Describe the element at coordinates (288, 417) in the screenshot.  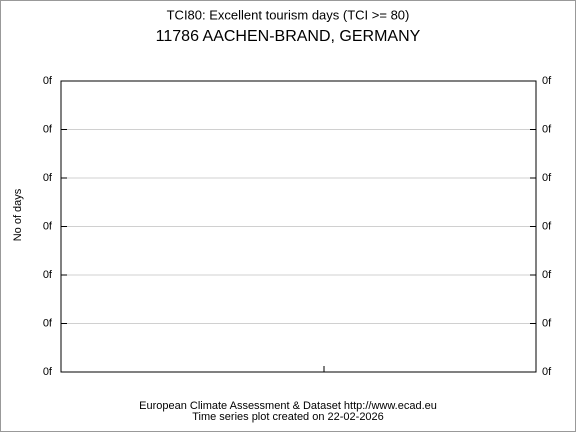
I see `note: Time series plot created on 22-02-2026` at that location.